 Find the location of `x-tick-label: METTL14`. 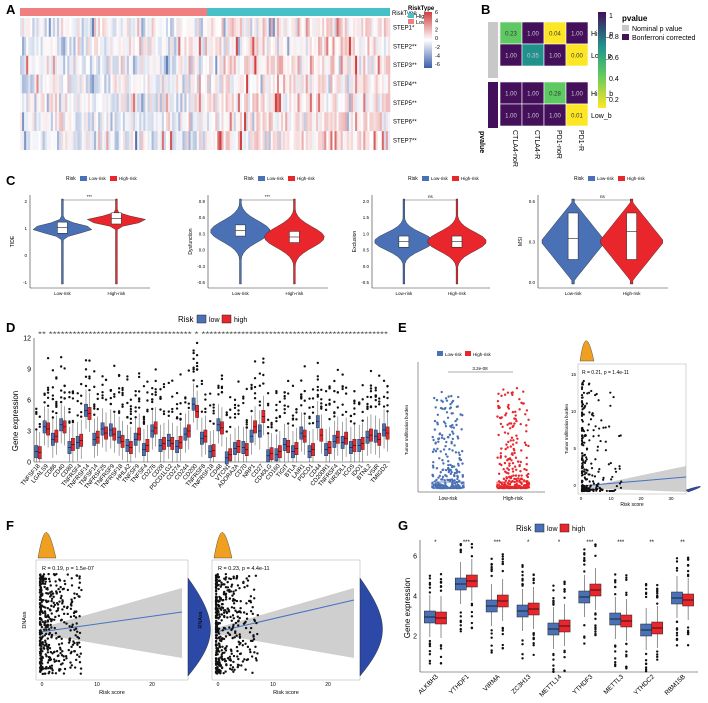

x-tick-label: METTL14 is located at coordinates (550, 685).